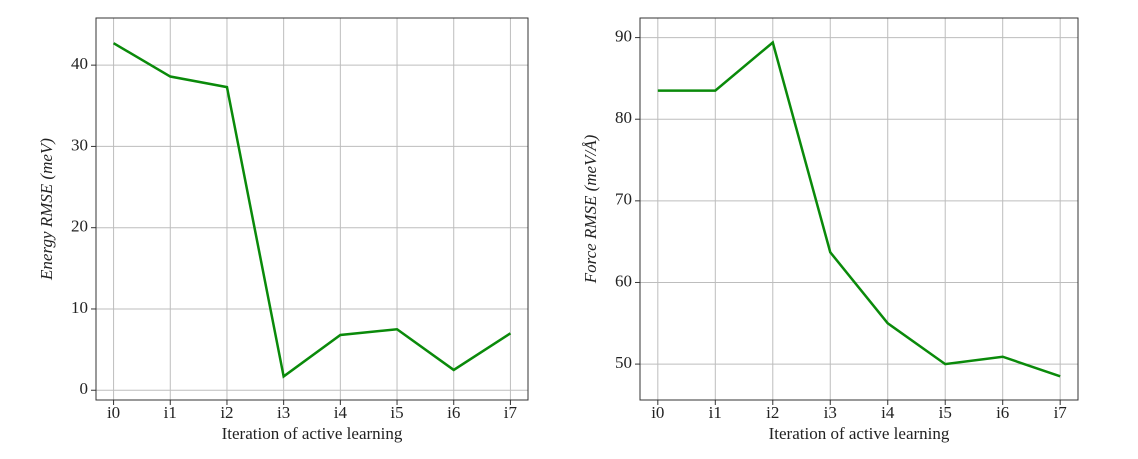 Image resolution: width=1138 pixels, height=459 pixels. I want to click on y-tick-label: 30, so click(79, 144).